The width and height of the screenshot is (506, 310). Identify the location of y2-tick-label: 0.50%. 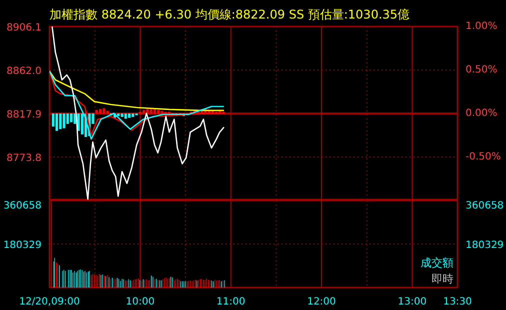
(482, 70).